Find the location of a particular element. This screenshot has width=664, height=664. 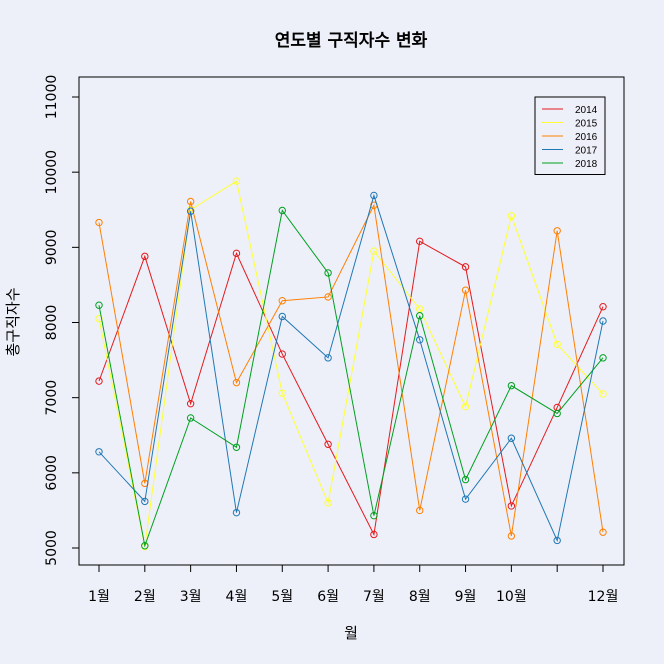

x-tick-label: 6월 is located at coordinates (328, 597).